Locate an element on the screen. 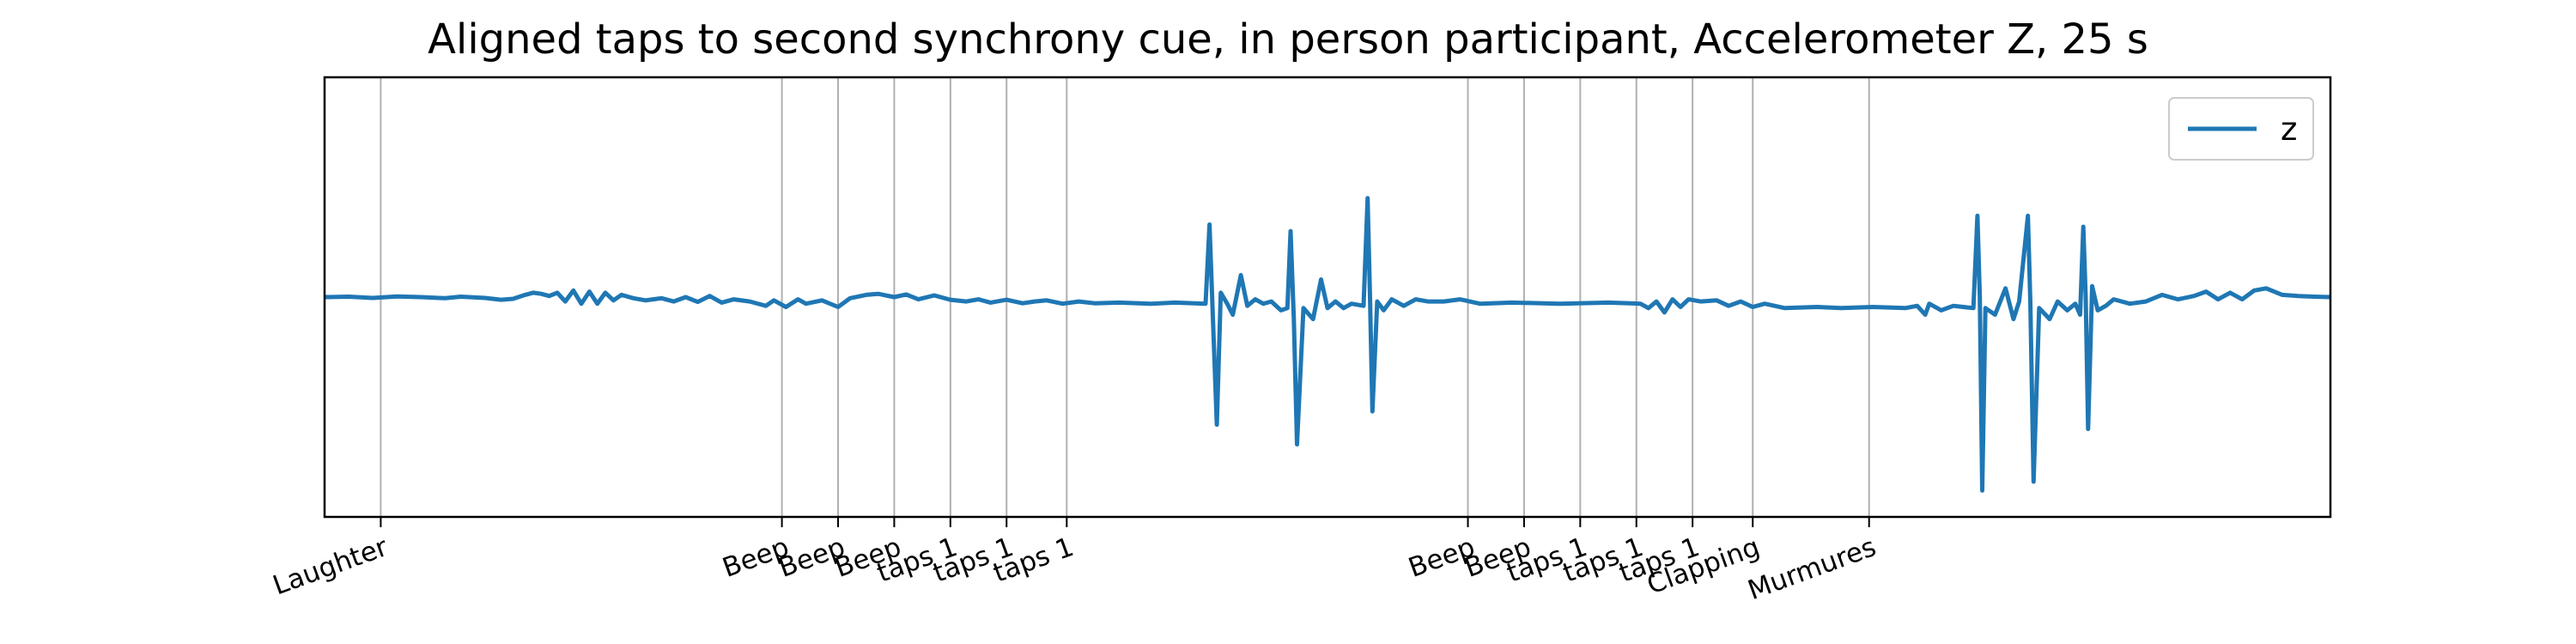  legend-label-z: z is located at coordinates (2289, 129).